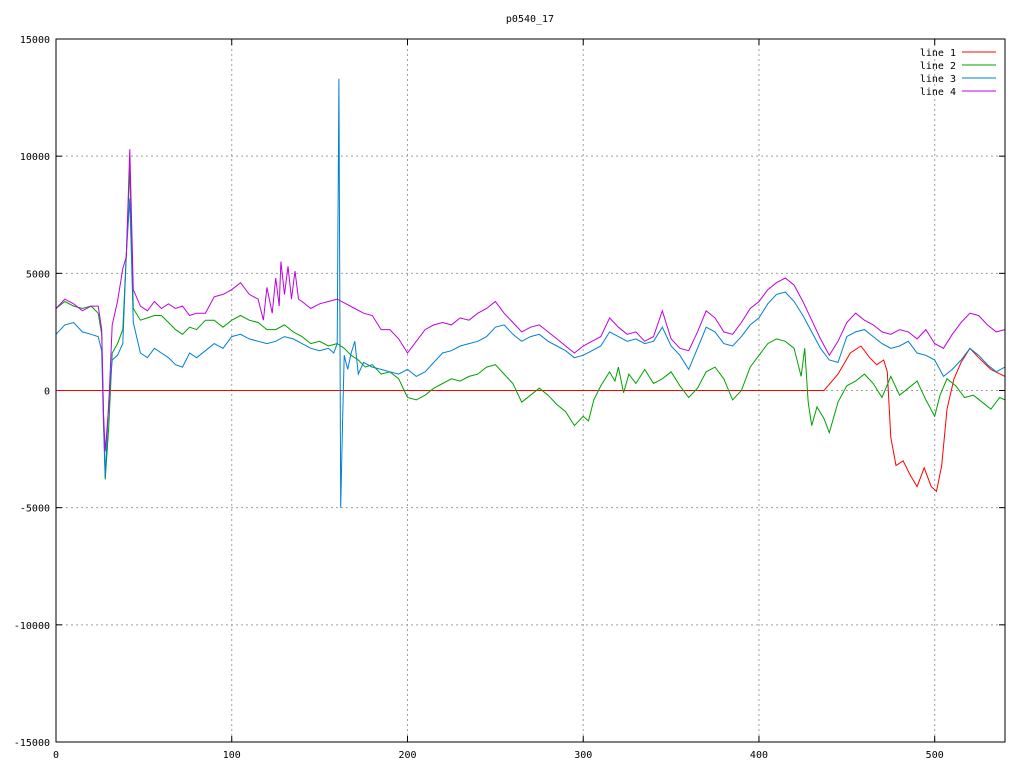  I want to click on x-tick-label: 200, so click(407, 755).